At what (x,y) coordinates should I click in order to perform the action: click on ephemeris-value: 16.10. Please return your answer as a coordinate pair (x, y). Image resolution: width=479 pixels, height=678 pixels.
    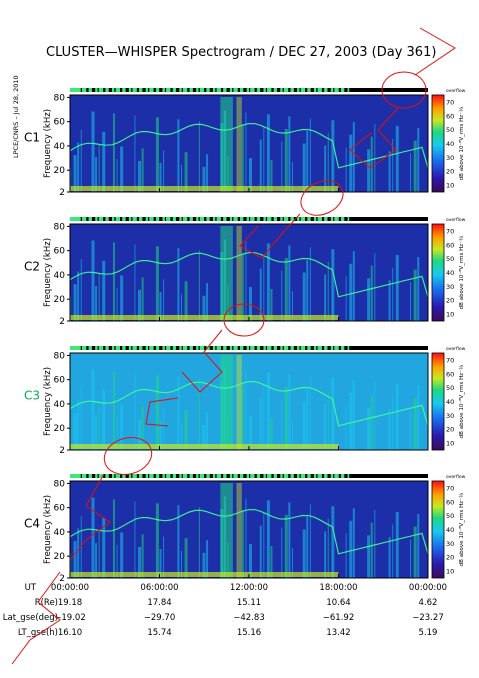
    Looking at the image, I should click on (70, 633).